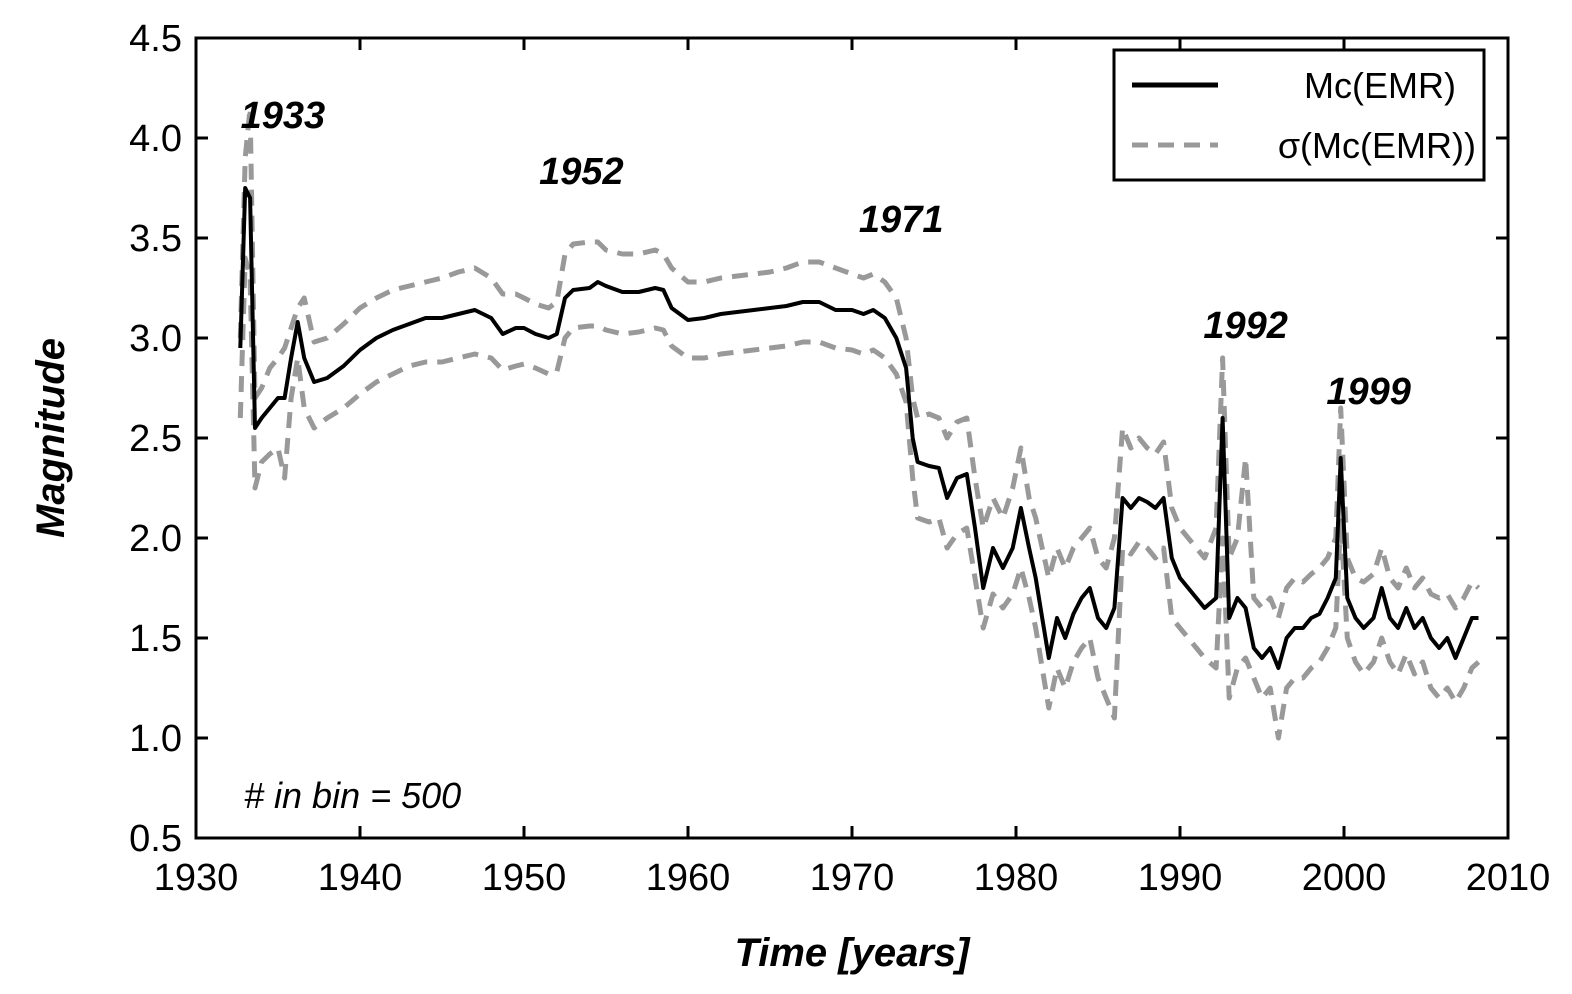 Image resolution: width=1572 pixels, height=994 pixels. I want to click on x-axis-title: Time [years], so click(853, 953).